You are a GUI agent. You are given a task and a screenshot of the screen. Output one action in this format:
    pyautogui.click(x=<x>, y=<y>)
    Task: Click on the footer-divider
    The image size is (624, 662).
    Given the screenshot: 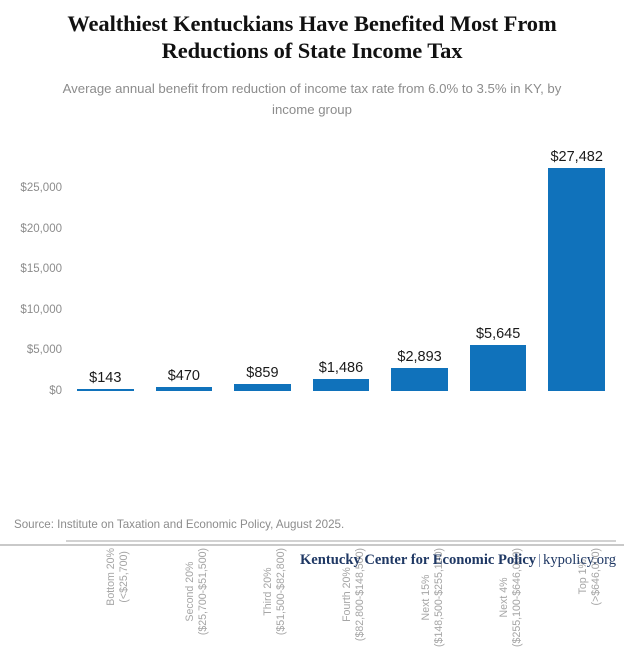 What is the action you would take?
    pyautogui.click(x=312, y=545)
    